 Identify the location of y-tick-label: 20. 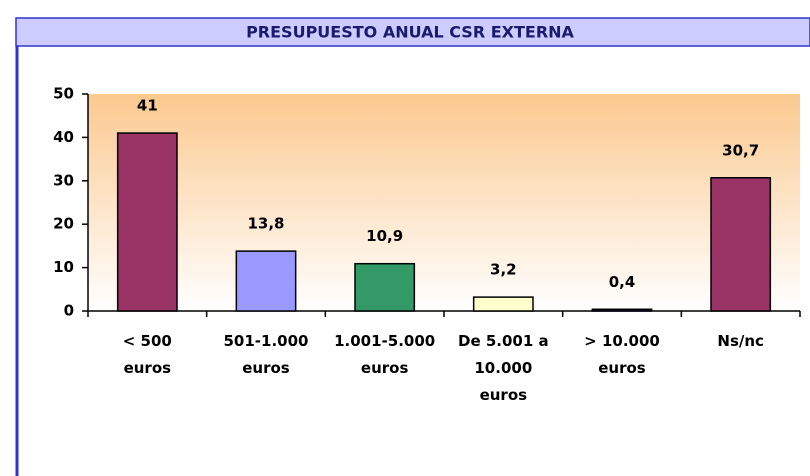
(63, 224).